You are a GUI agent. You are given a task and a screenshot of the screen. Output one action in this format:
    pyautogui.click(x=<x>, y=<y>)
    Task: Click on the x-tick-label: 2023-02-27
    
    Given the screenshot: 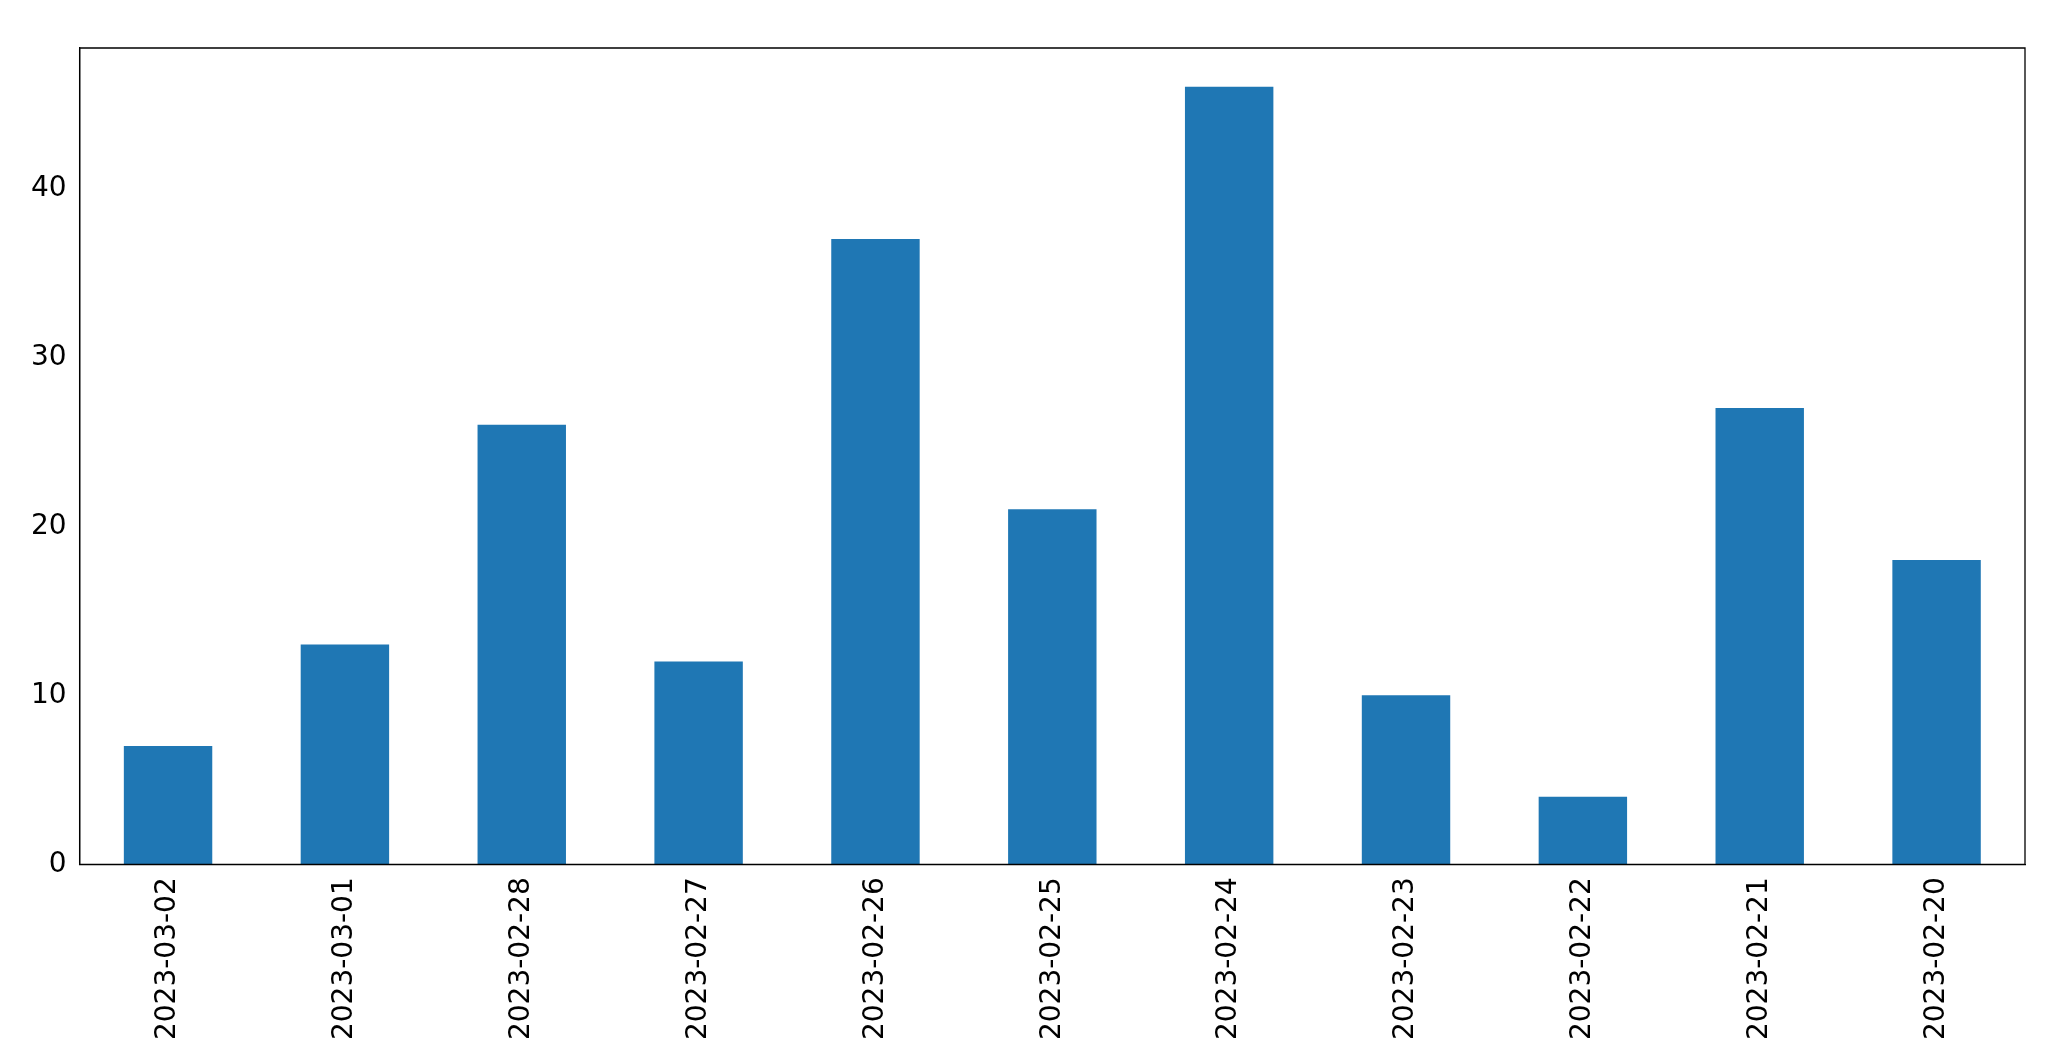 What is the action you would take?
    pyautogui.click(x=696, y=959)
    